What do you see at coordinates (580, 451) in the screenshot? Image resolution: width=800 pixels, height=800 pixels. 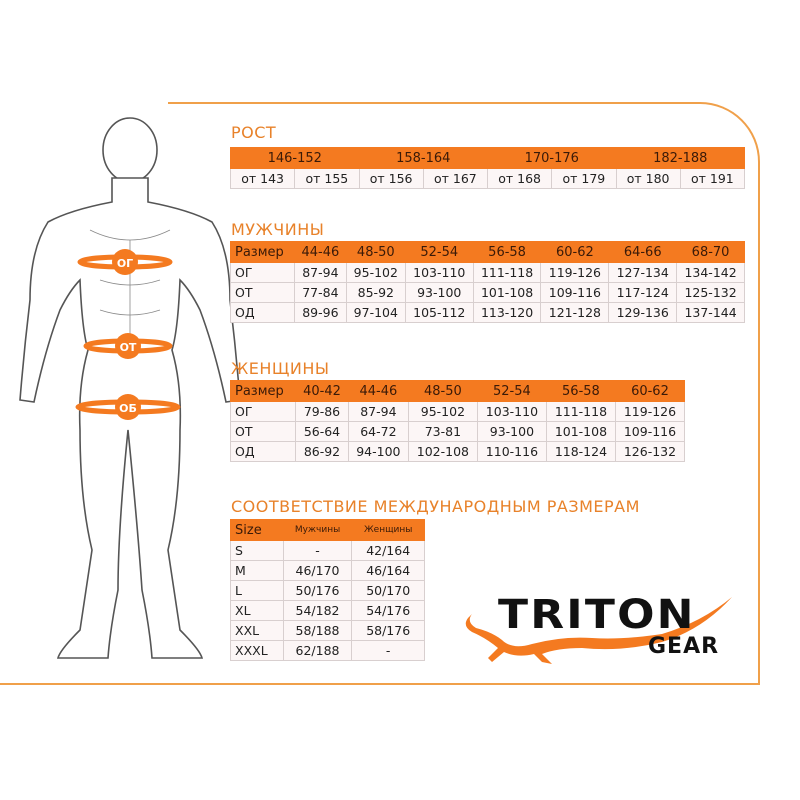 I see `cell: 118-124` at bounding box center [580, 451].